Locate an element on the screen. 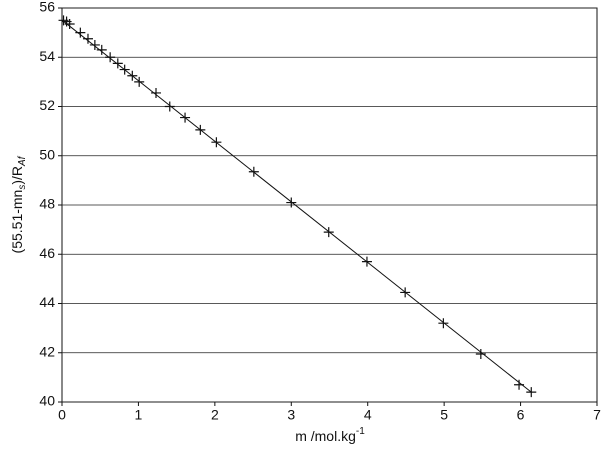 The image size is (603, 450). x-axis-label: m /mol.kg-1 is located at coordinates (330, 435).